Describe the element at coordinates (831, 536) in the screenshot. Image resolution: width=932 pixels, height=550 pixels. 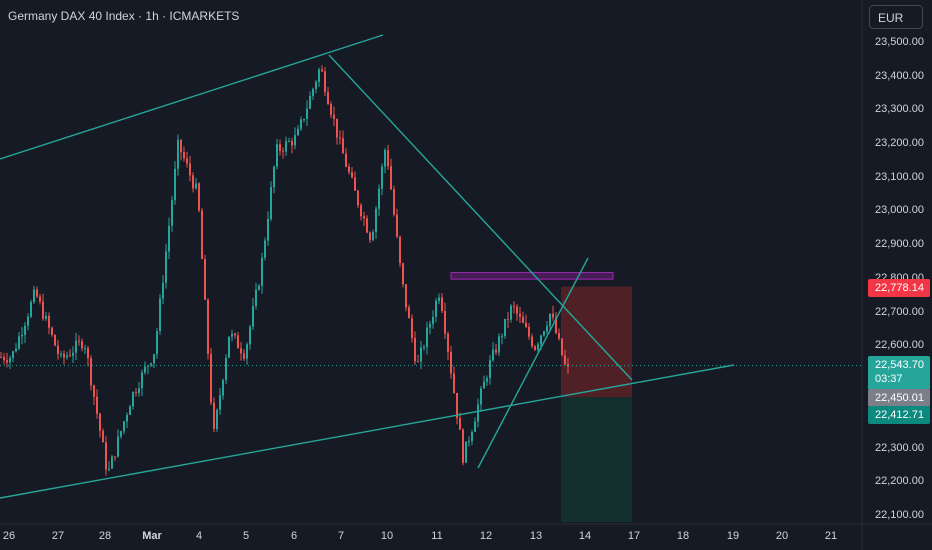
I see `x-tick-label: 21` at that location.